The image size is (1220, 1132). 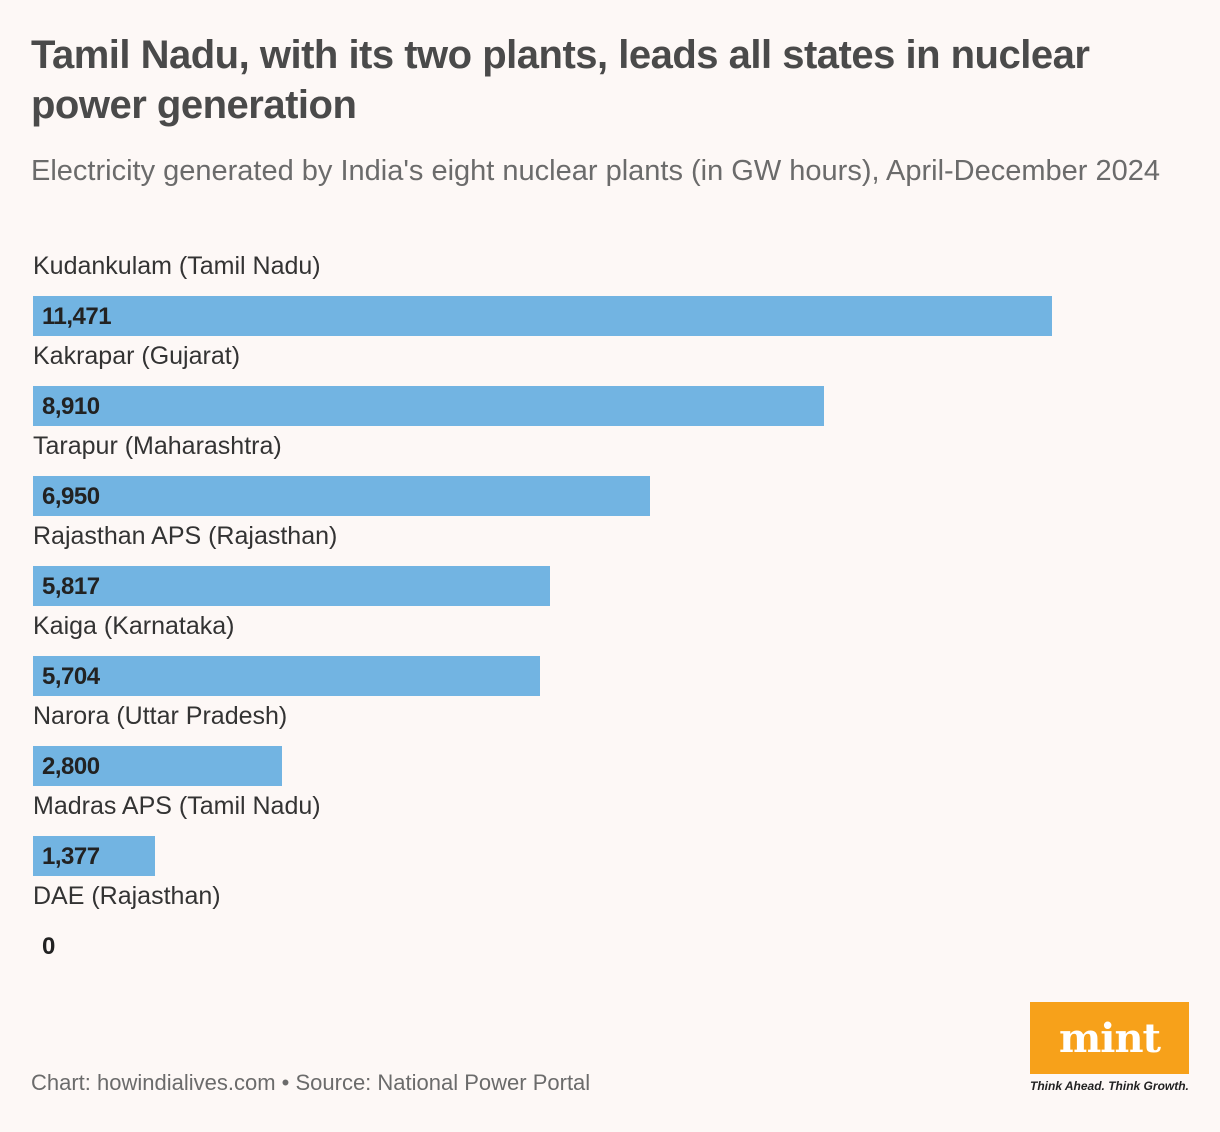 What do you see at coordinates (77, 316) in the screenshot?
I see `bar-value-label: 11,471` at bounding box center [77, 316].